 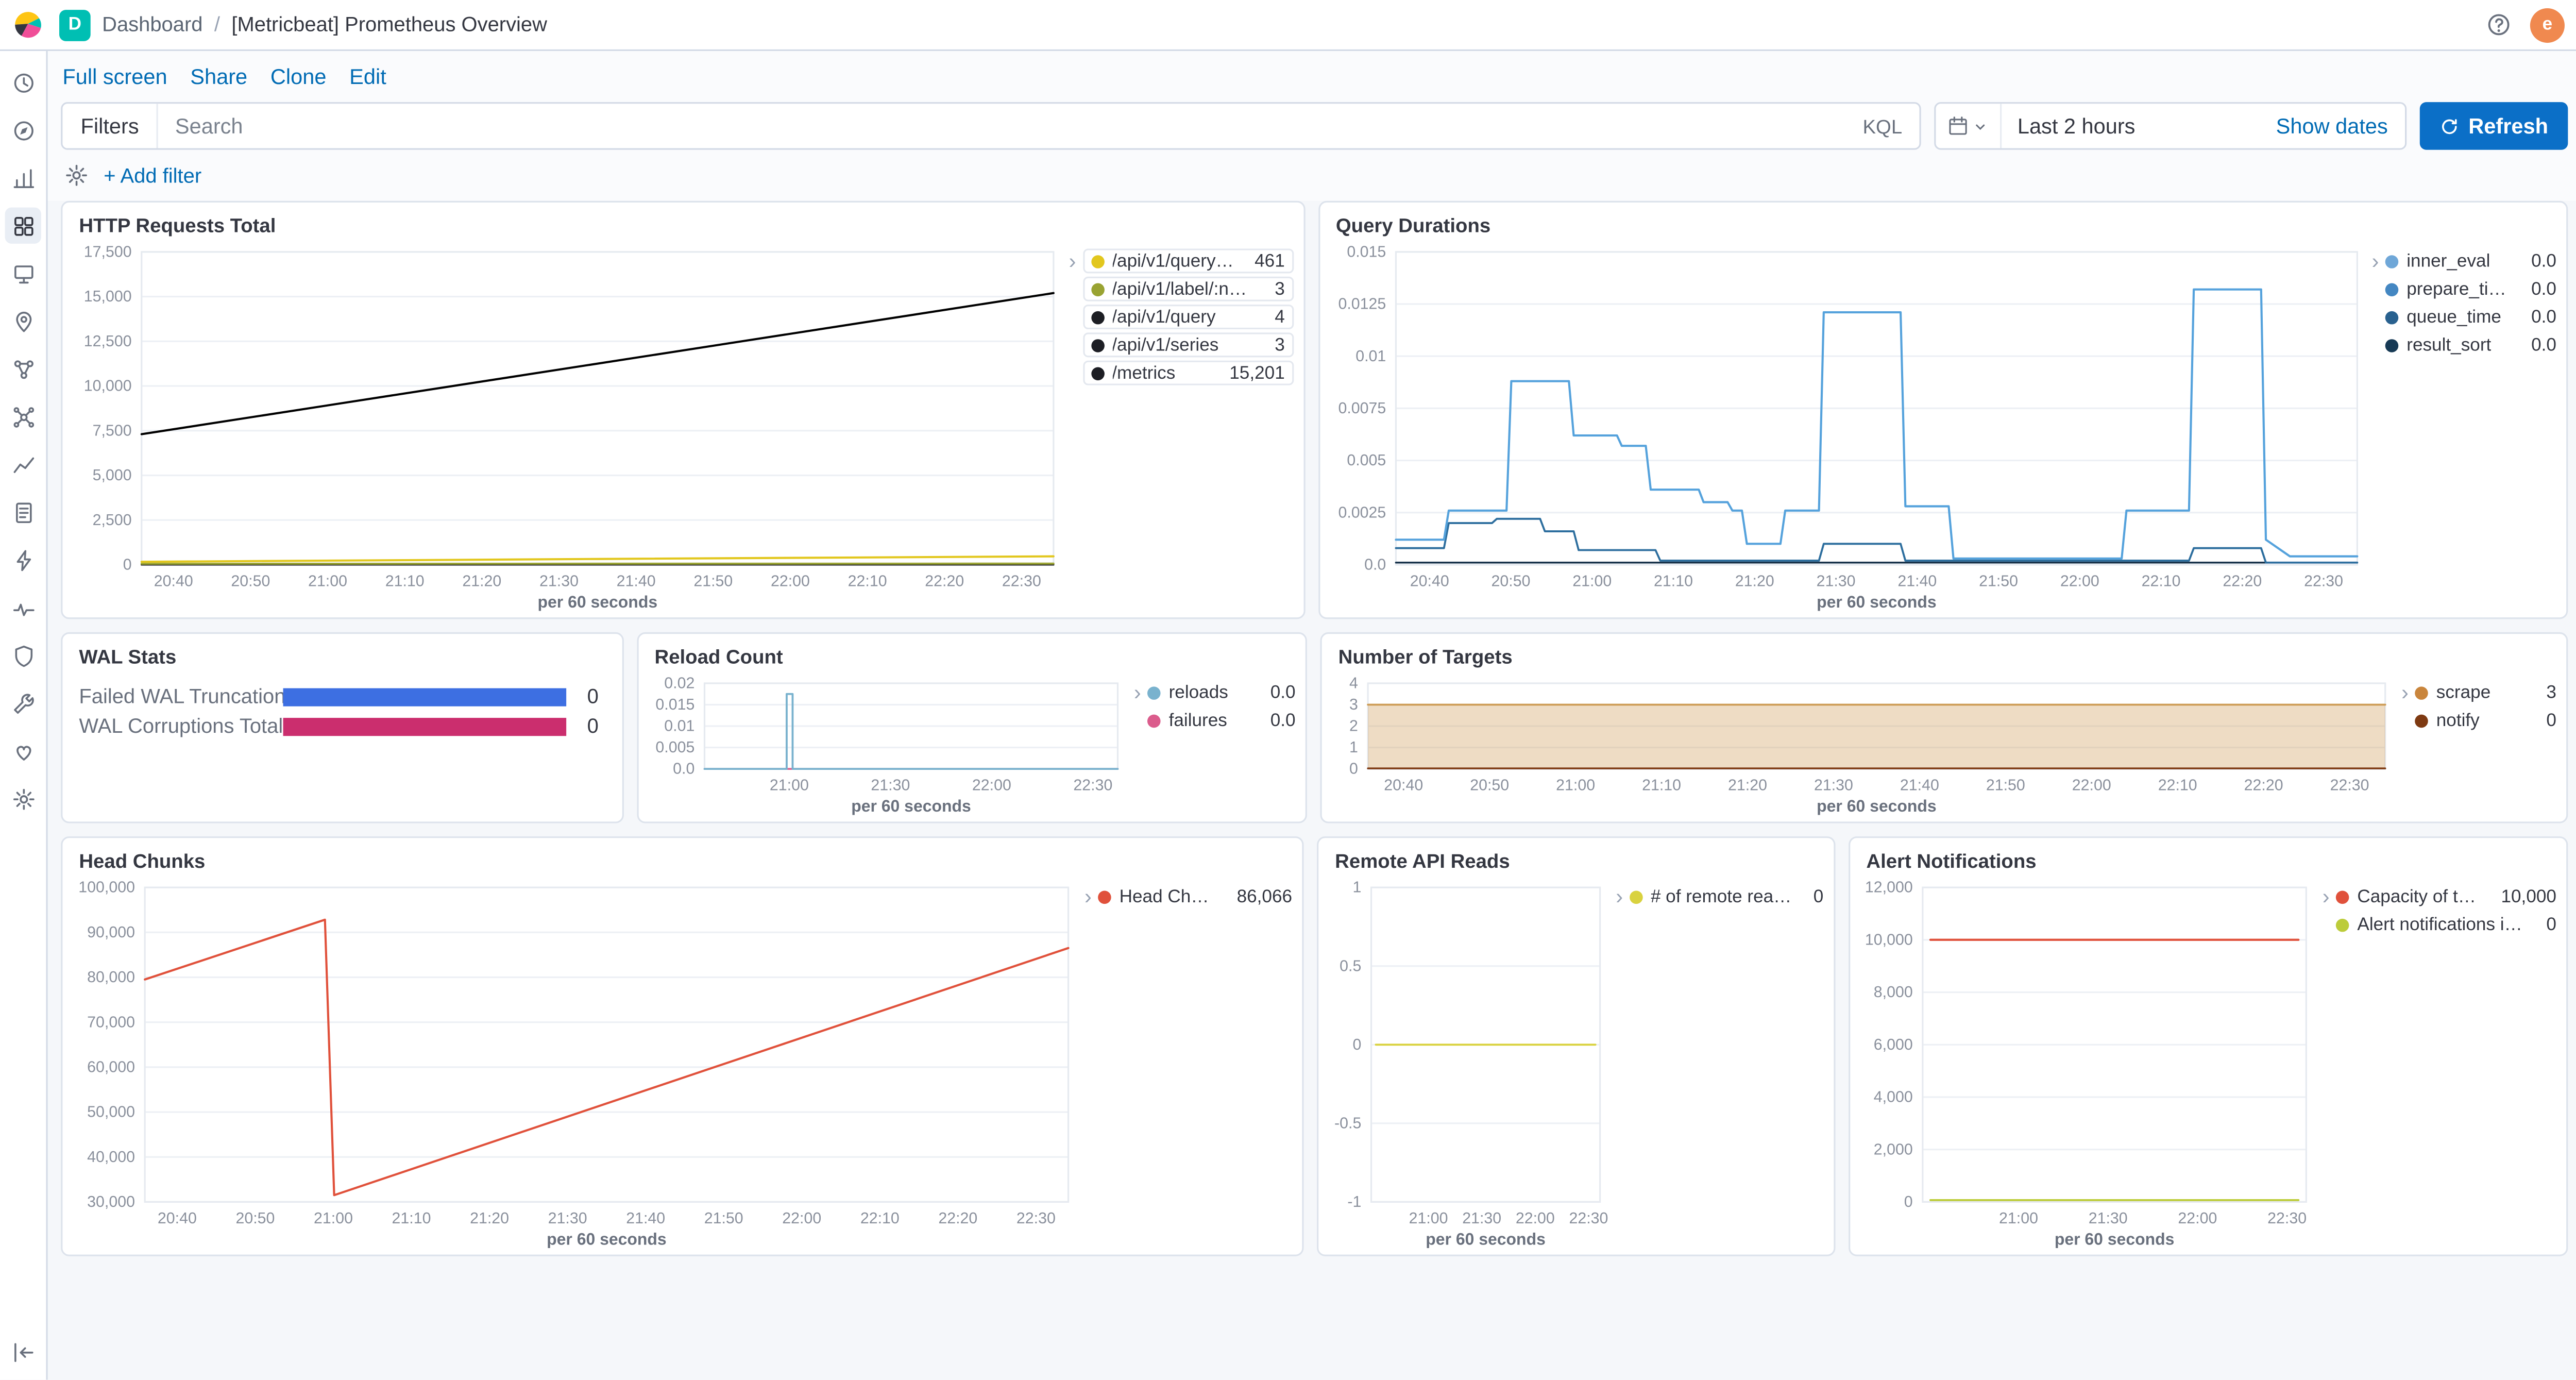 I want to click on legend-item: /api/v1/query 4, so click(x=1187, y=317).